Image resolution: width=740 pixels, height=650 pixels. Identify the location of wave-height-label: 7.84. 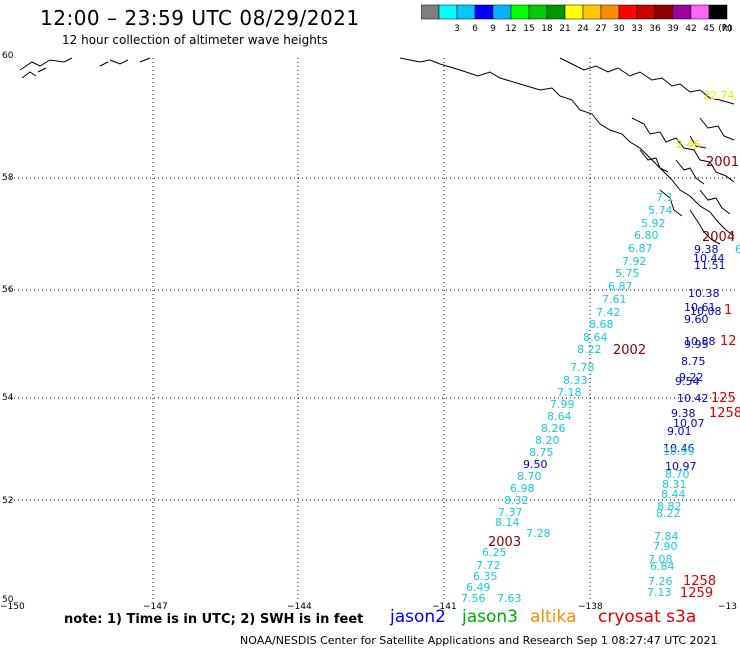
(666, 536).